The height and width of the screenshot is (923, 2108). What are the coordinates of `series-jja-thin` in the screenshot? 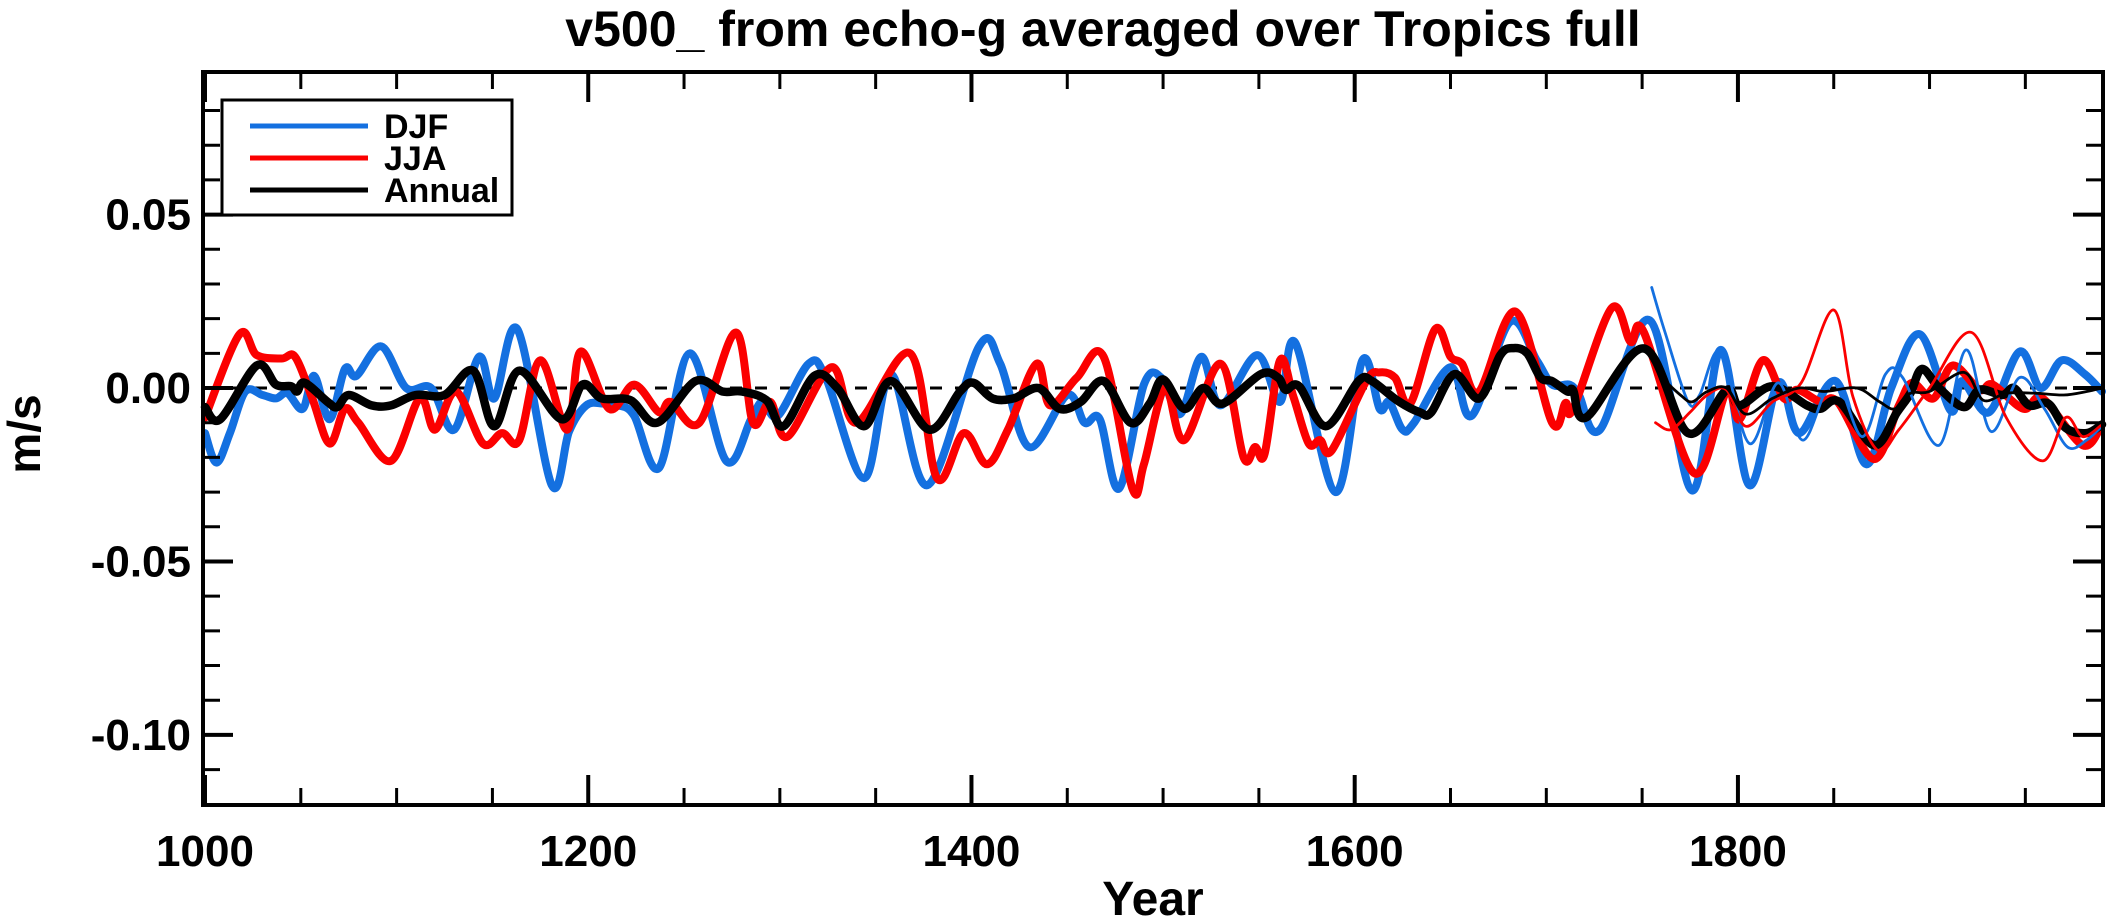 It's located at (1879, 385).